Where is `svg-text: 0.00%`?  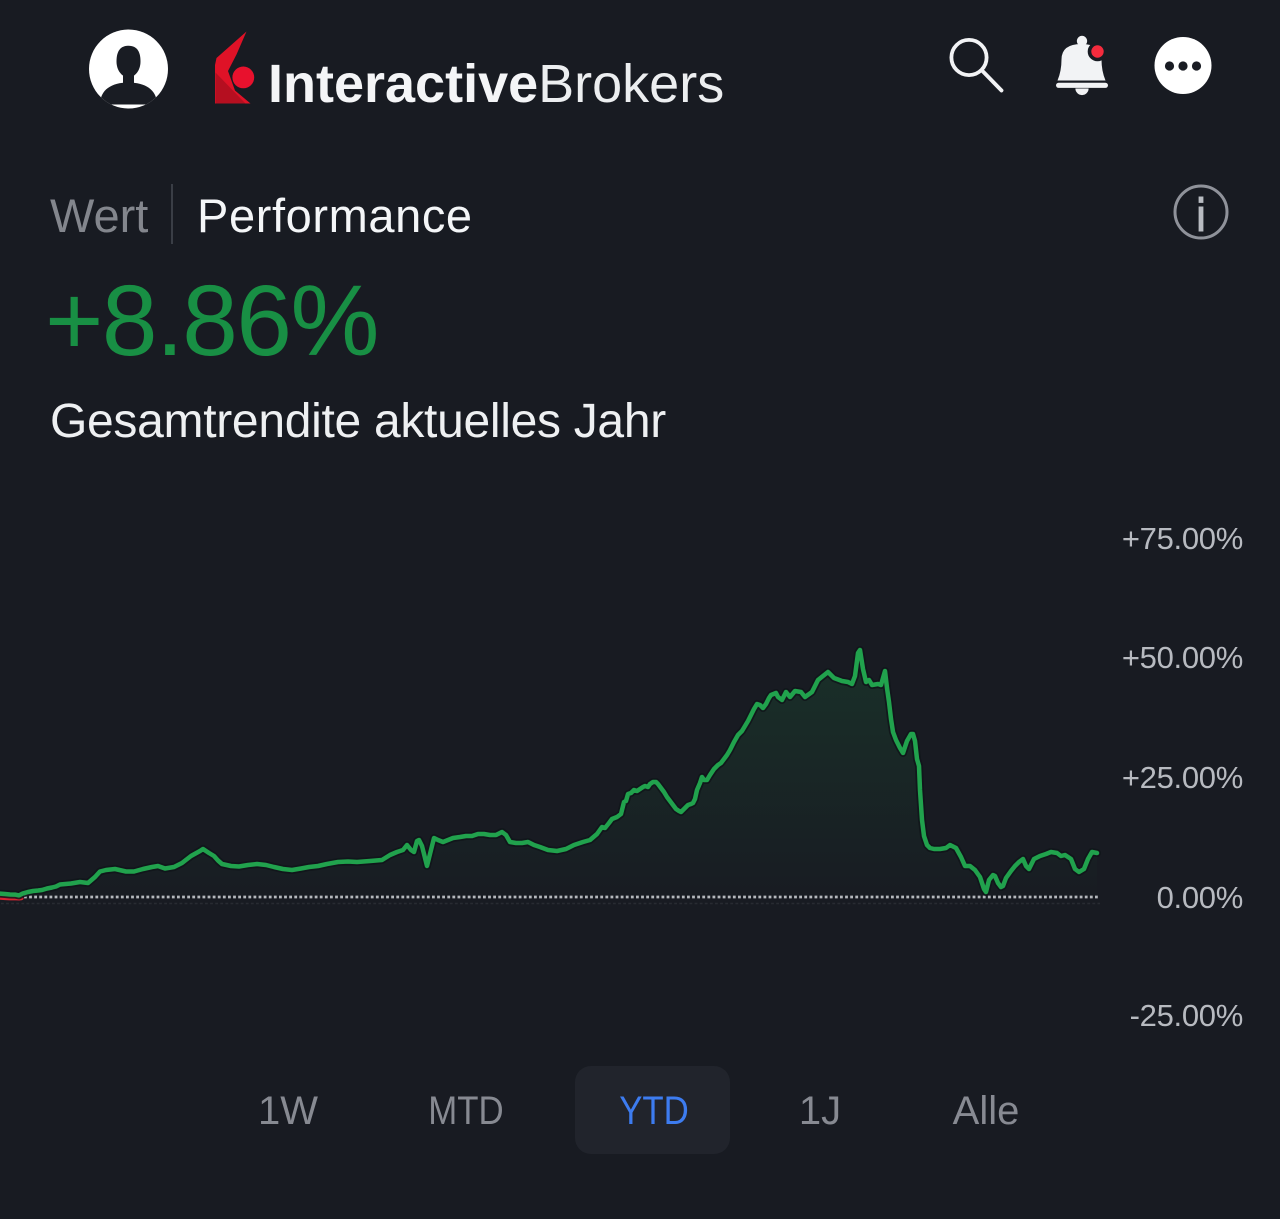 svg-text: 0.00% is located at coordinates (1200, 897).